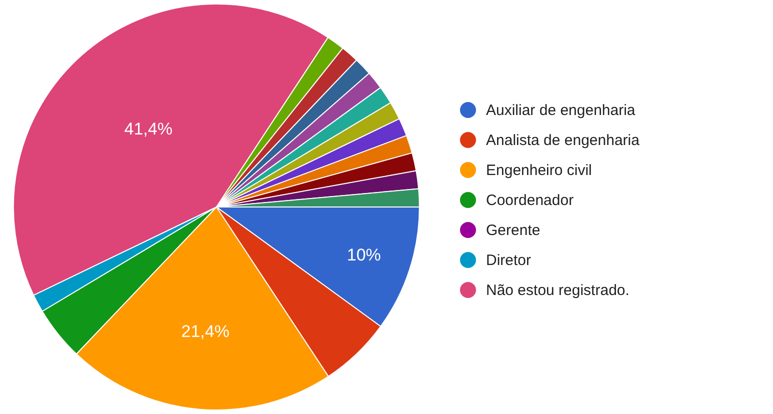  I want to click on legend-label: Auxiliar de engenharia, so click(561, 110).